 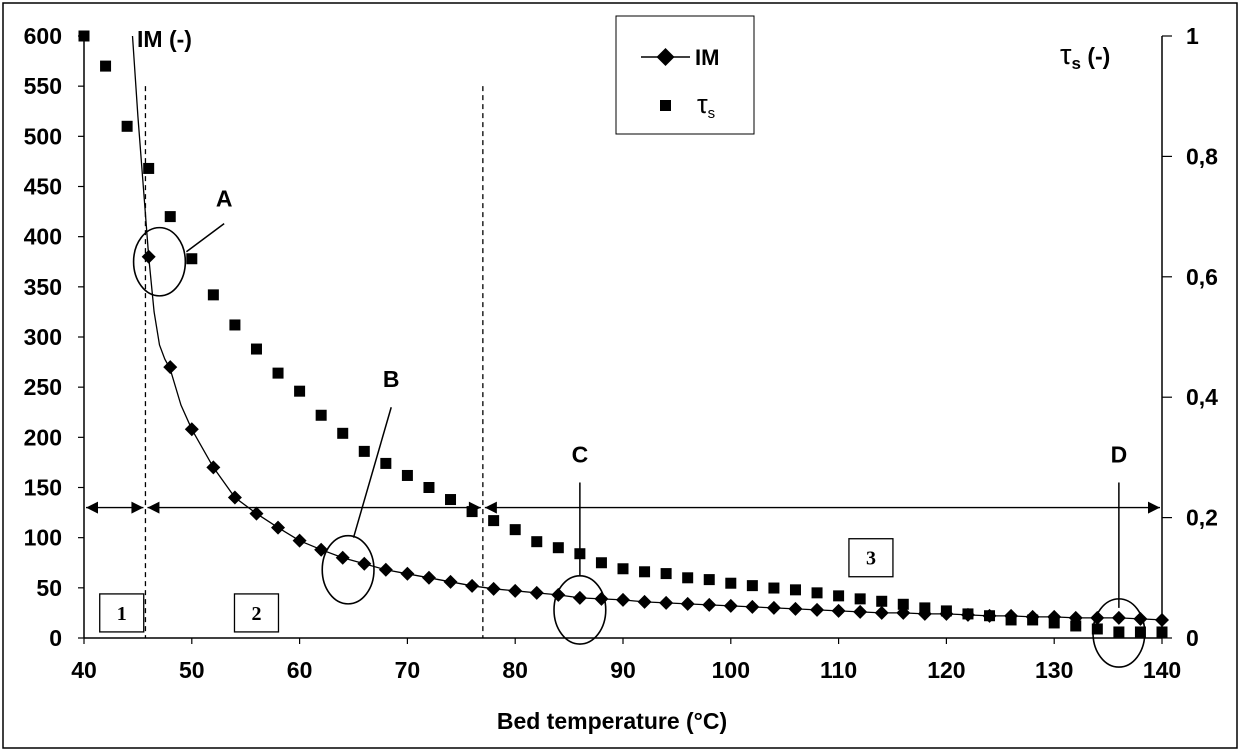 What do you see at coordinates (946, 670) in the screenshot?
I see `x-tick-label: 120` at bounding box center [946, 670].